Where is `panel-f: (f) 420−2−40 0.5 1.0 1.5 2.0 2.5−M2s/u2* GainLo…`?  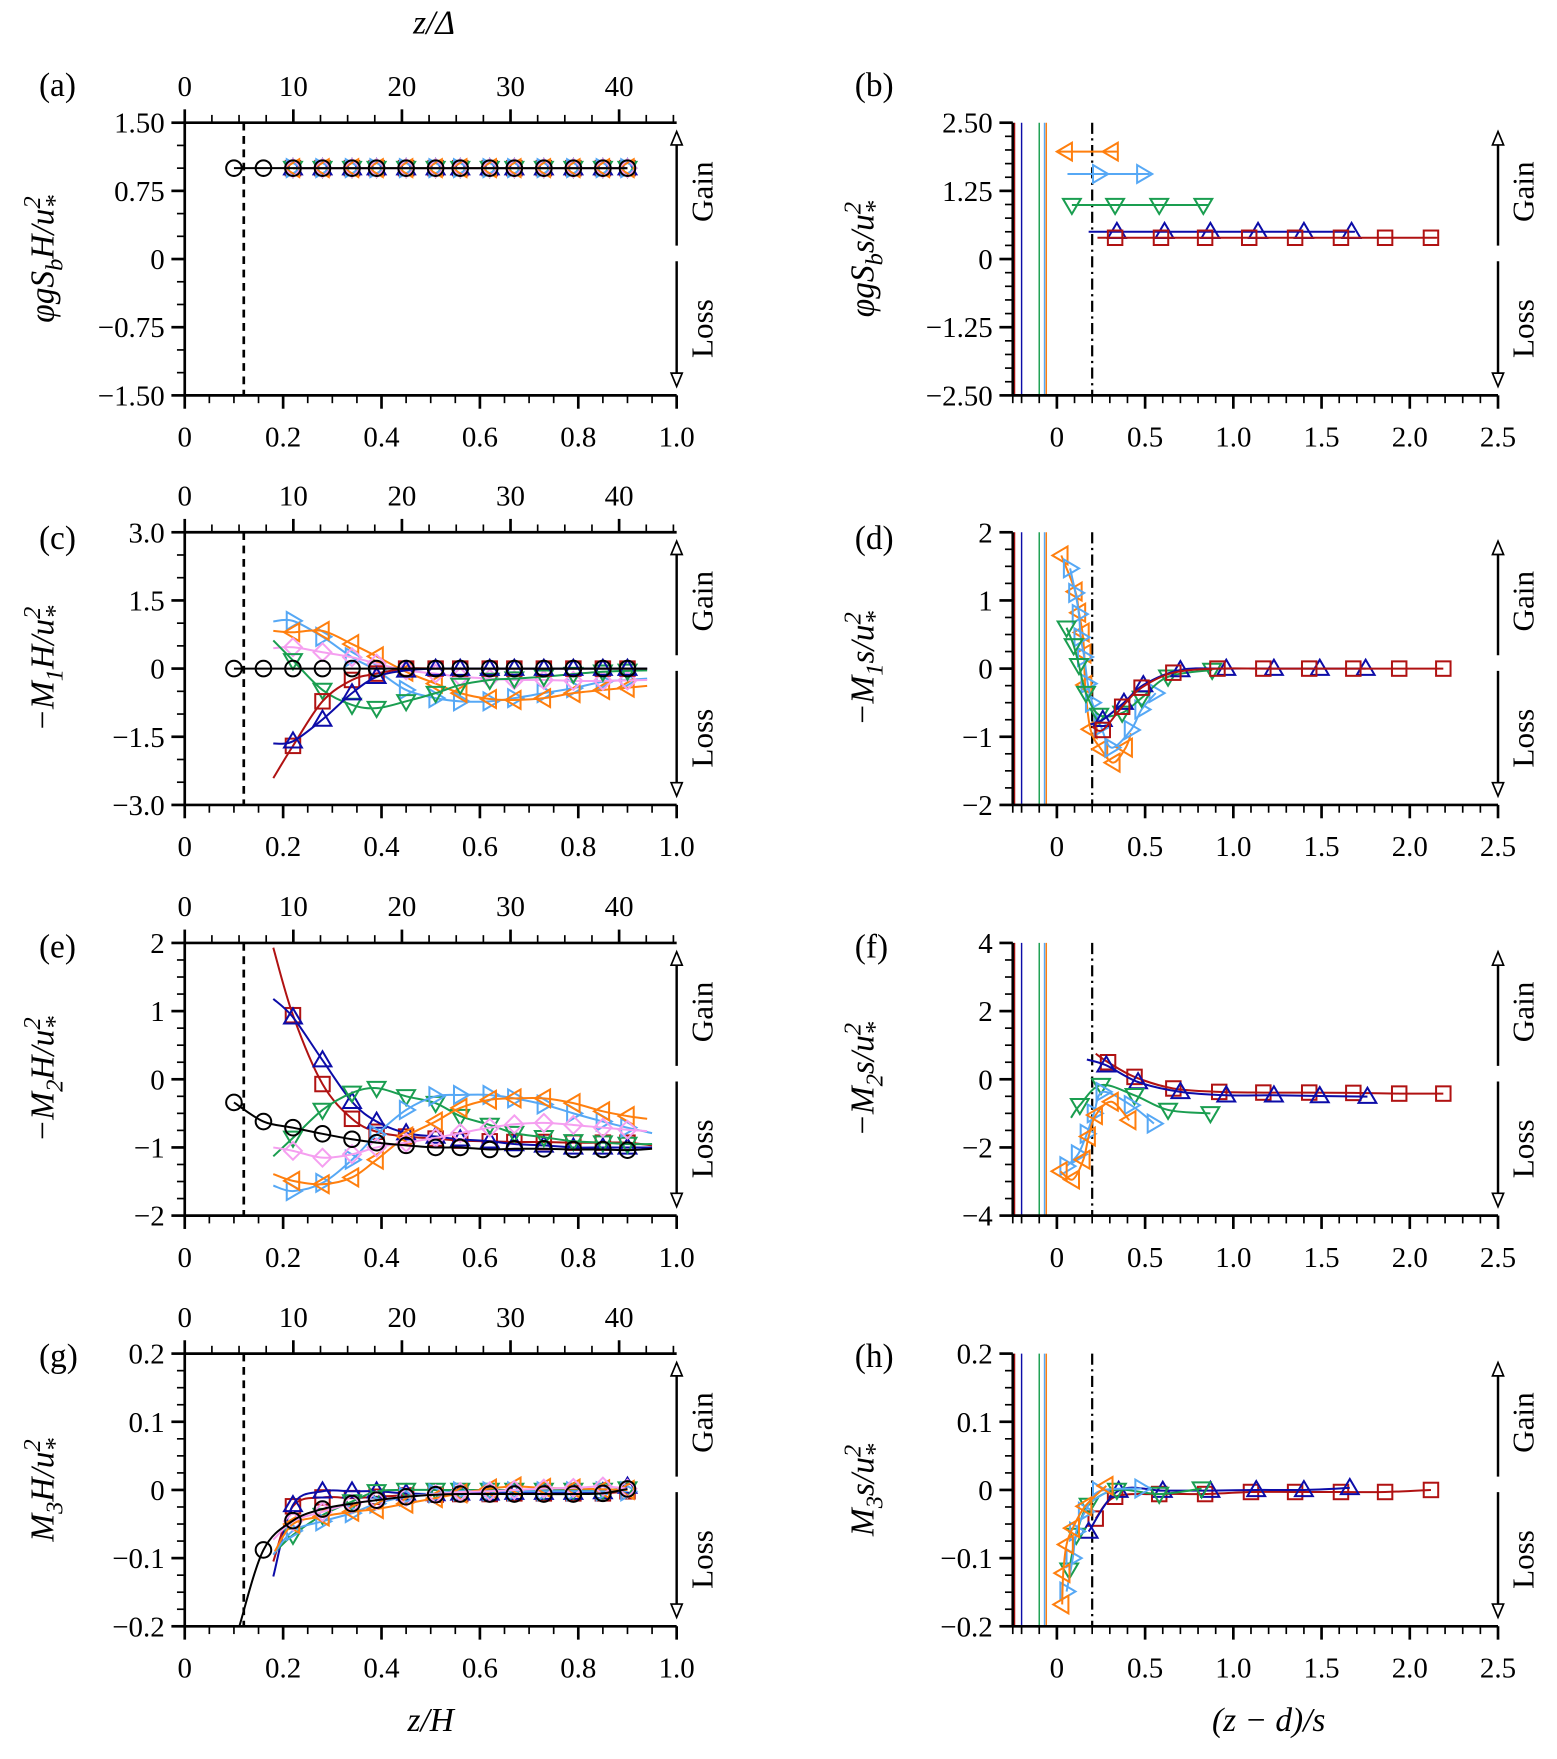
panel-f: (f) 420−2−40 0.5 1.0 1.5 2.0 2.5−M2s/u2* GainLo… is located at coordinates (1189, 1101).